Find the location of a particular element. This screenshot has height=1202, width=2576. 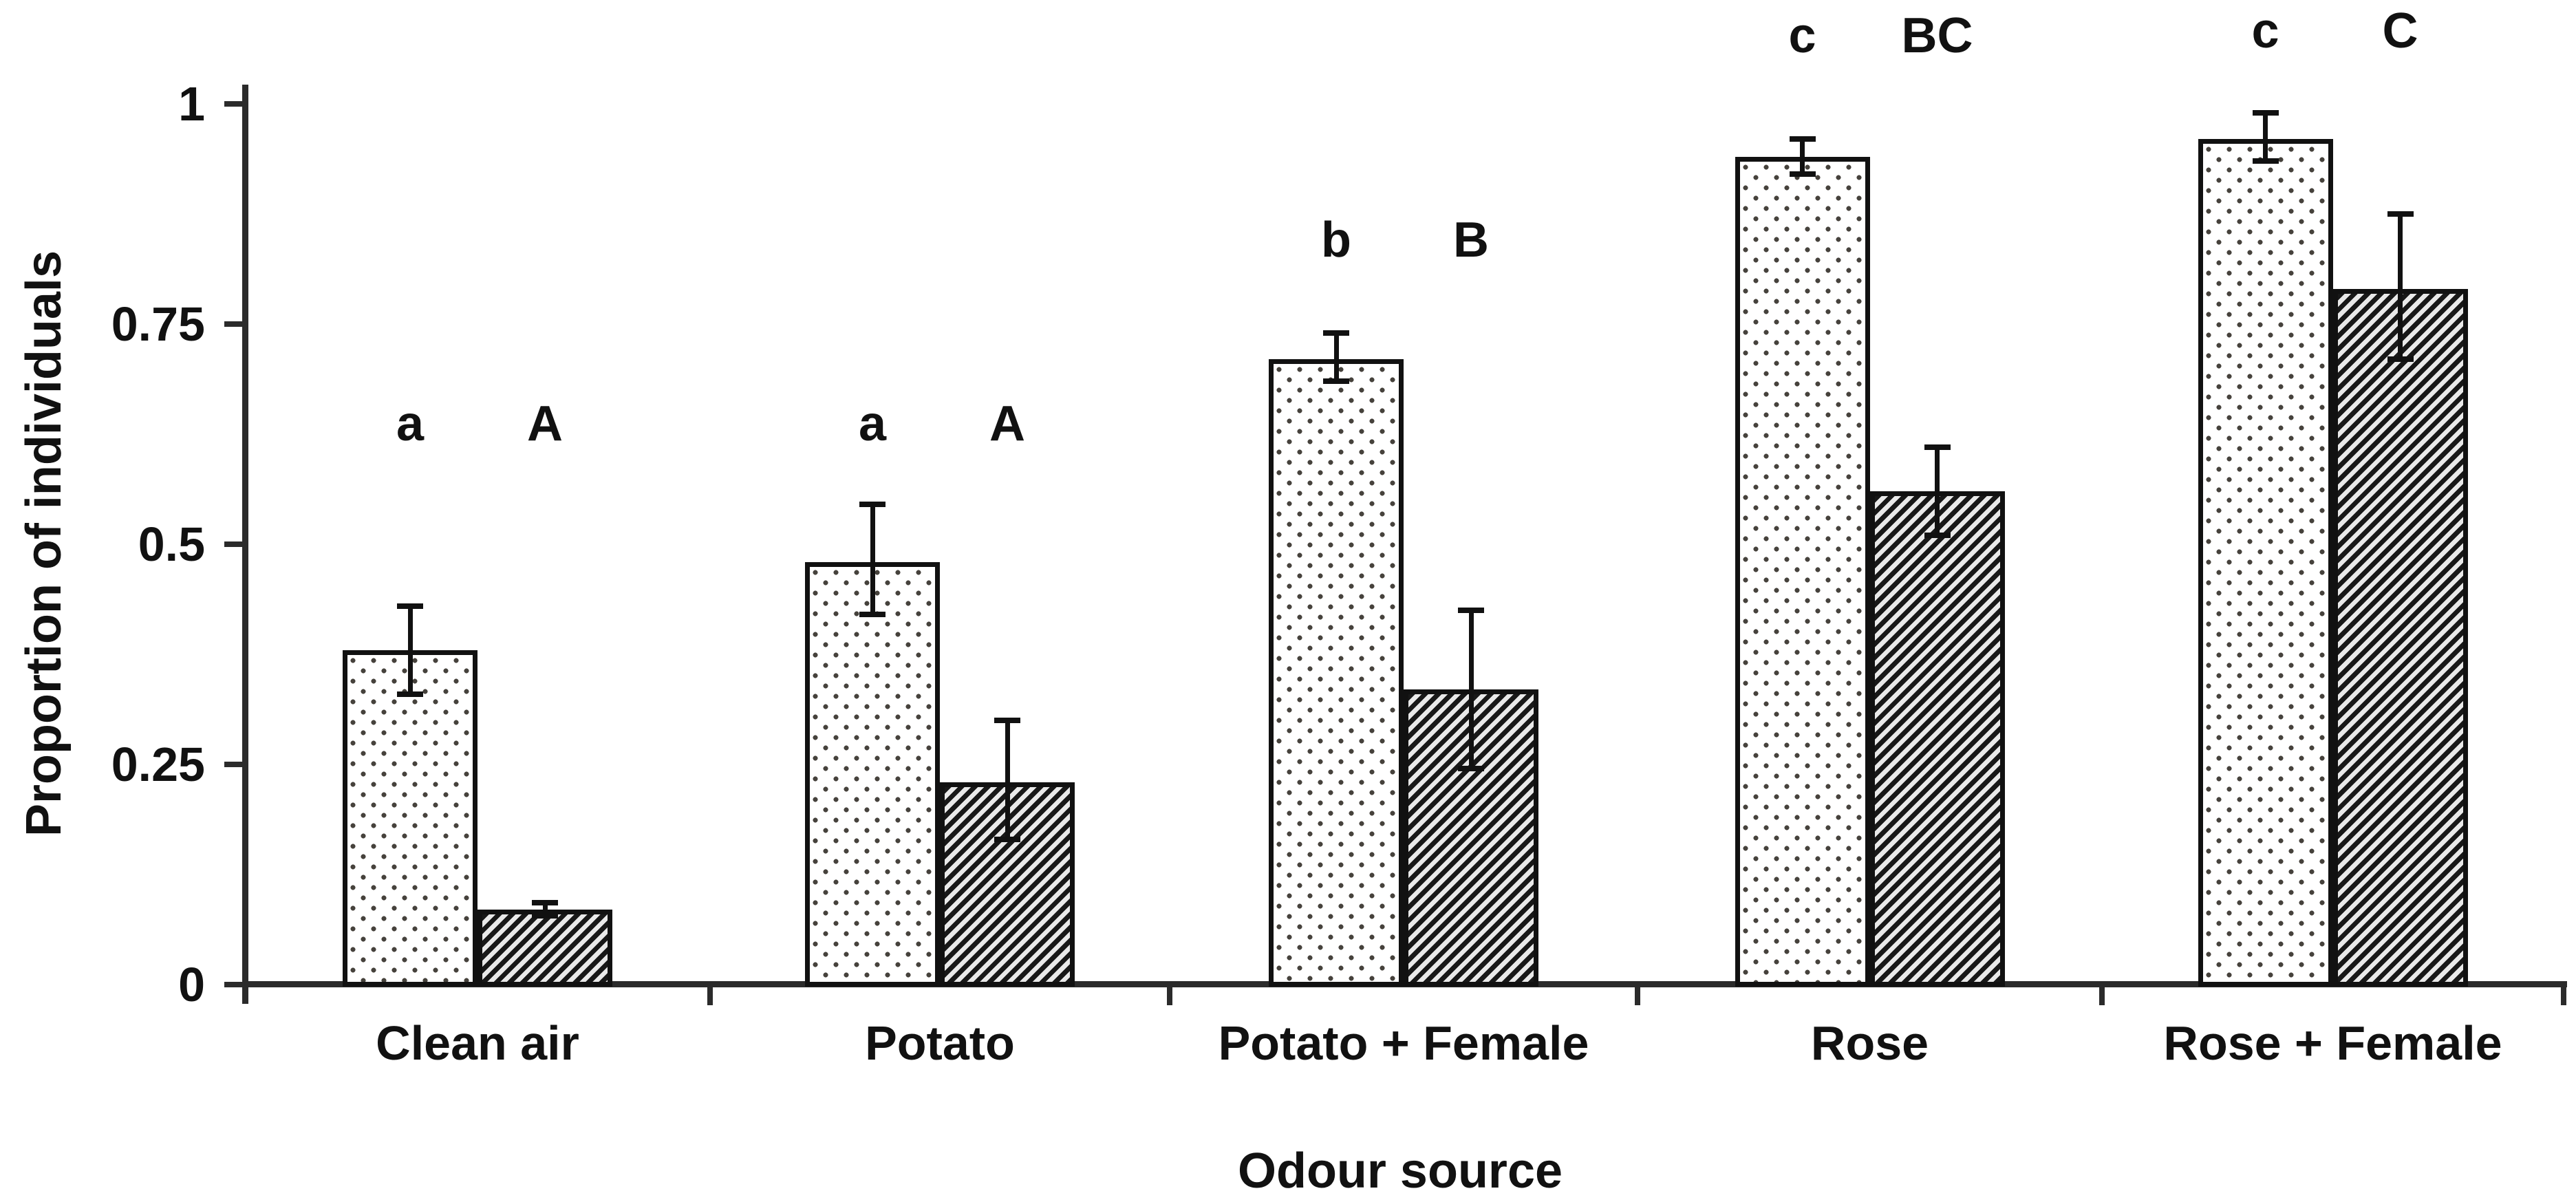

y-tick-label: 1 is located at coordinates (191, 104).